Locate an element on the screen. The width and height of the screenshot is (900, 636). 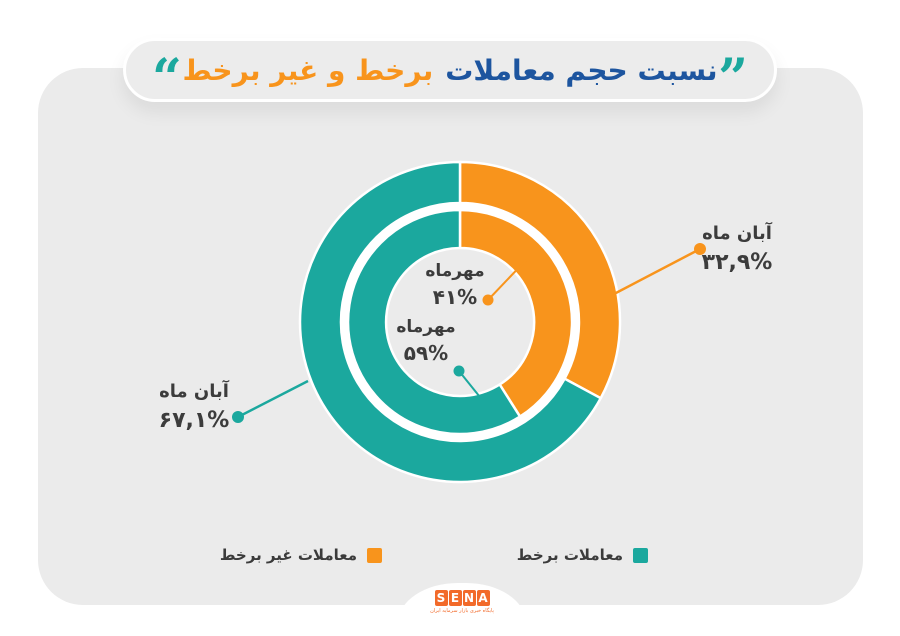
legend-item-online: معاملات برخط is located at coordinates (582, 555).